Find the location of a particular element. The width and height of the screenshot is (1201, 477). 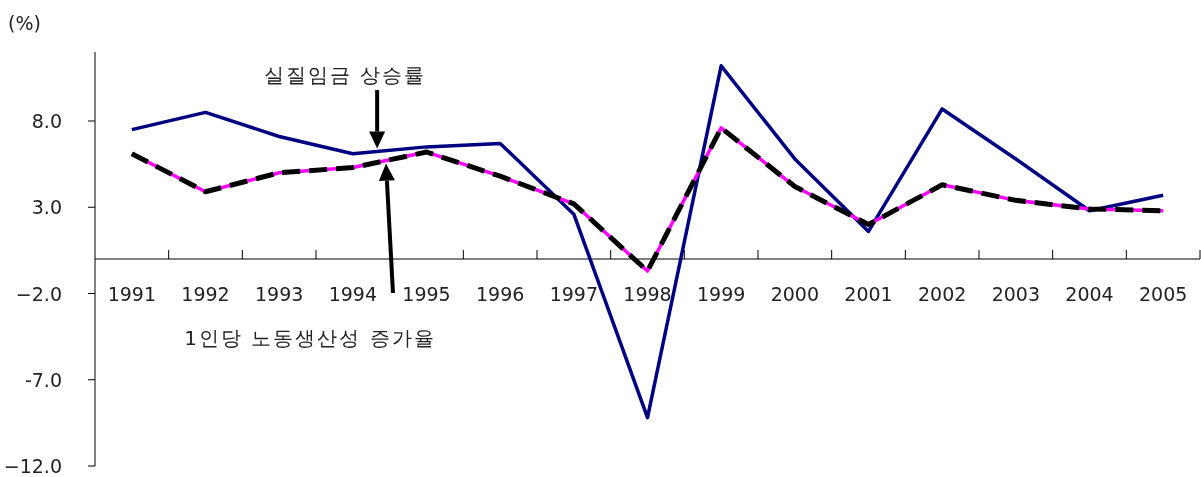

x-tick-label: 2000 is located at coordinates (795, 294).